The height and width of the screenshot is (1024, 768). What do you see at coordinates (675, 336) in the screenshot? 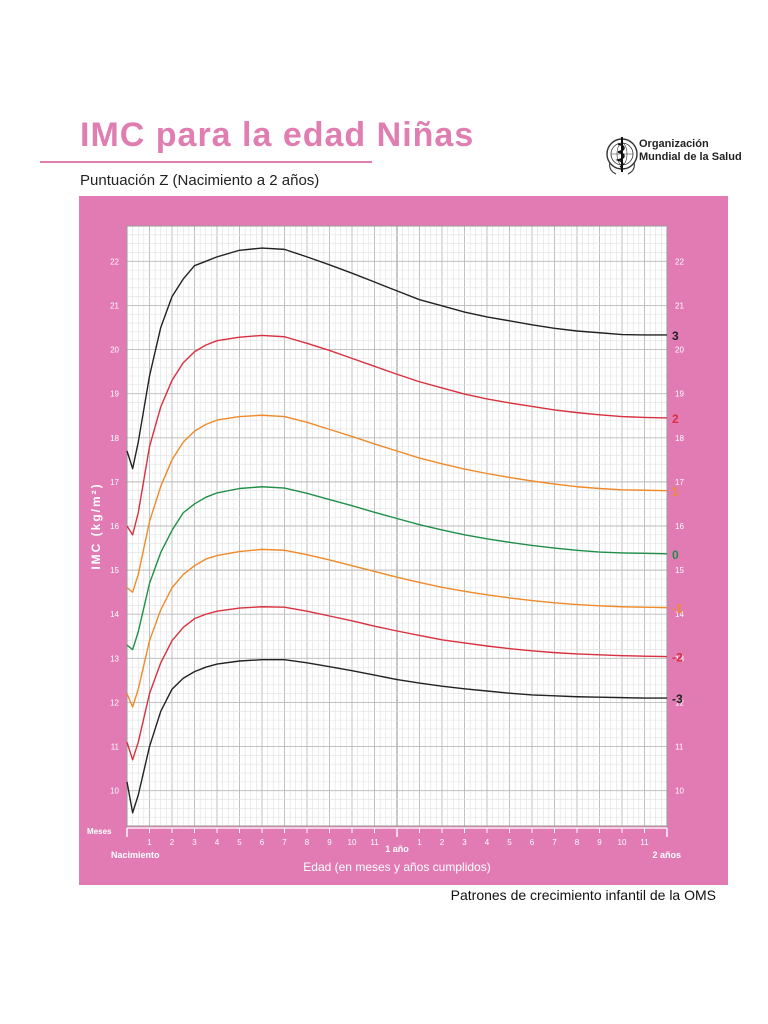
I see `series-label-z3: 3` at bounding box center [675, 336].